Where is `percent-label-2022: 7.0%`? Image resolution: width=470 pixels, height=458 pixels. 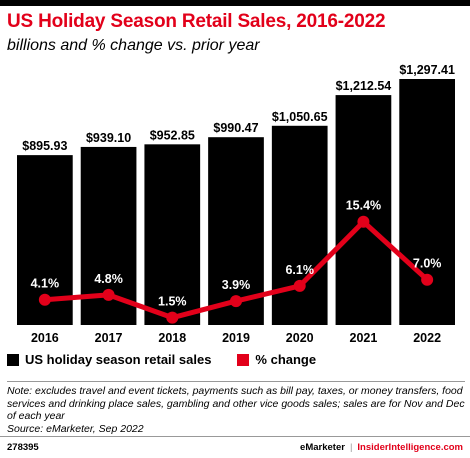
percent-label-2022: 7.0% is located at coordinates (427, 264).